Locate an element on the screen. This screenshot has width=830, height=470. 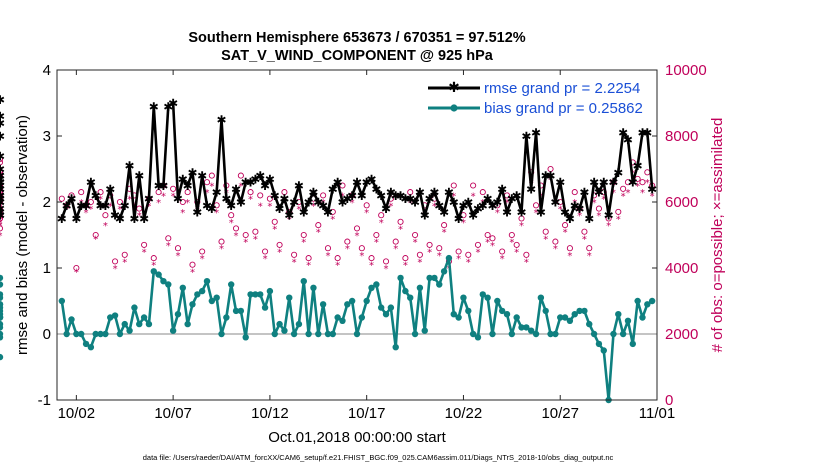
y-right-tick-label: 6000 is located at coordinates (681, 202).